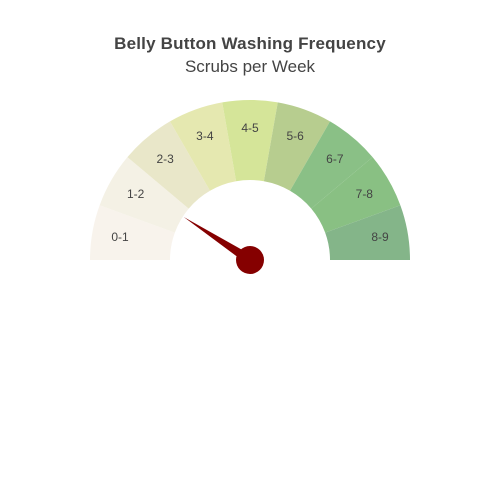  Describe the element at coordinates (250, 260) in the screenshot. I see `gauge-needle-hub` at that location.